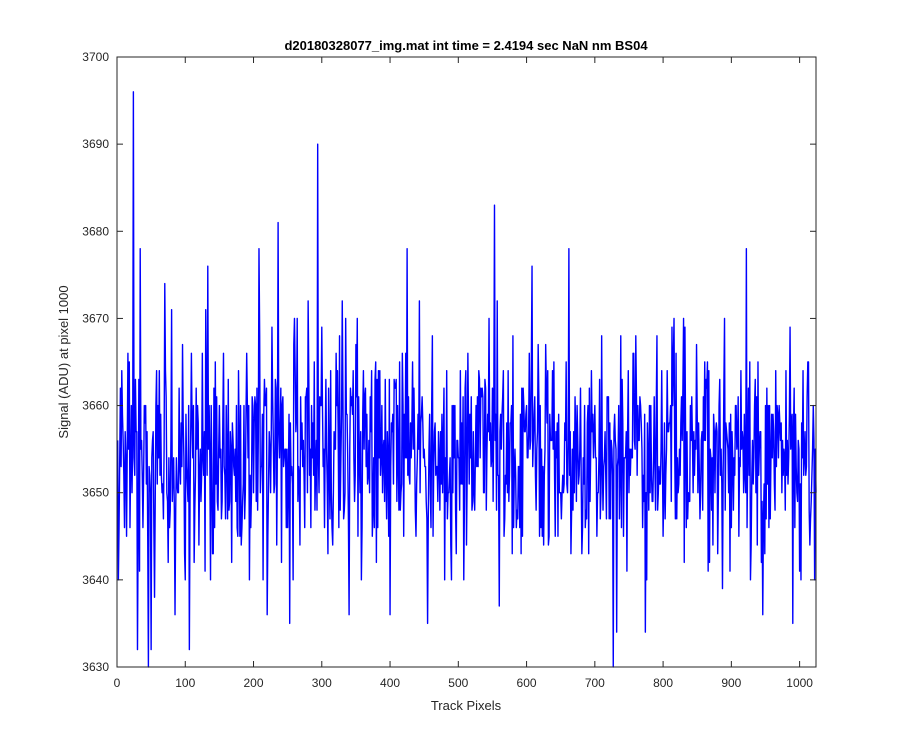 The width and height of the screenshot is (900, 755). What do you see at coordinates (390, 683) in the screenshot?
I see `x-tick-label: 400` at bounding box center [390, 683].